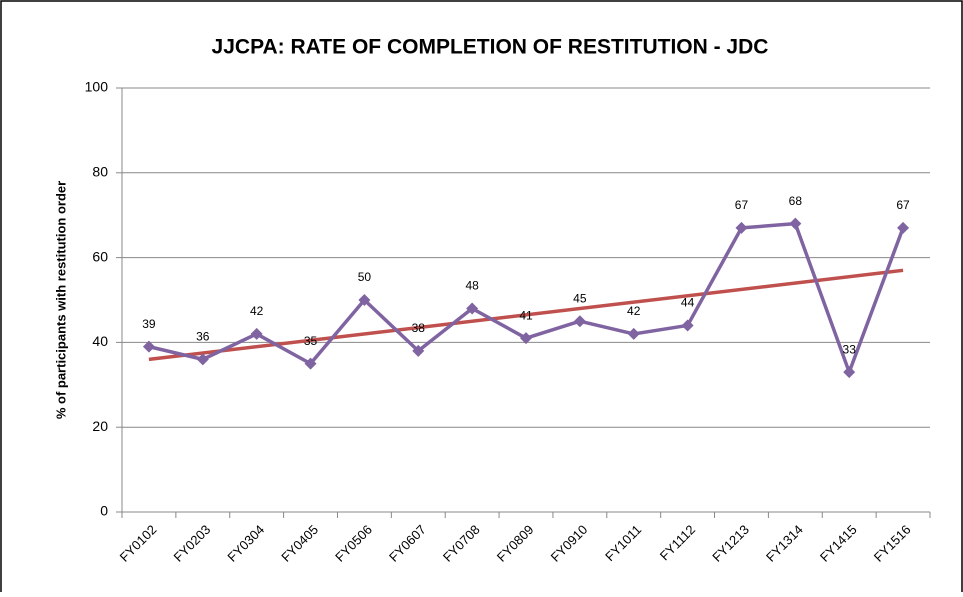 The width and height of the screenshot is (963, 597). I want to click on x-tick-label: FY0203, so click(192, 543).